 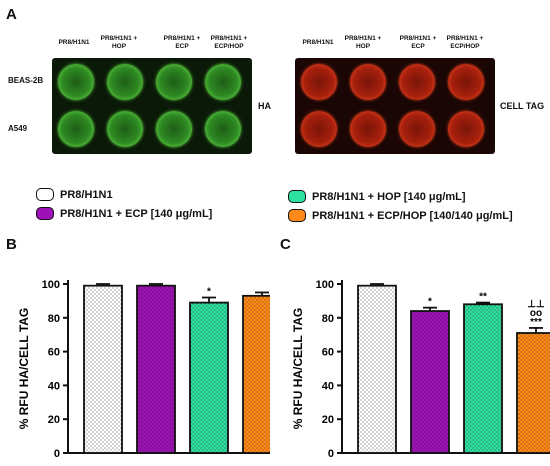 I want to click on significance-label: **, so click(x=483, y=297).